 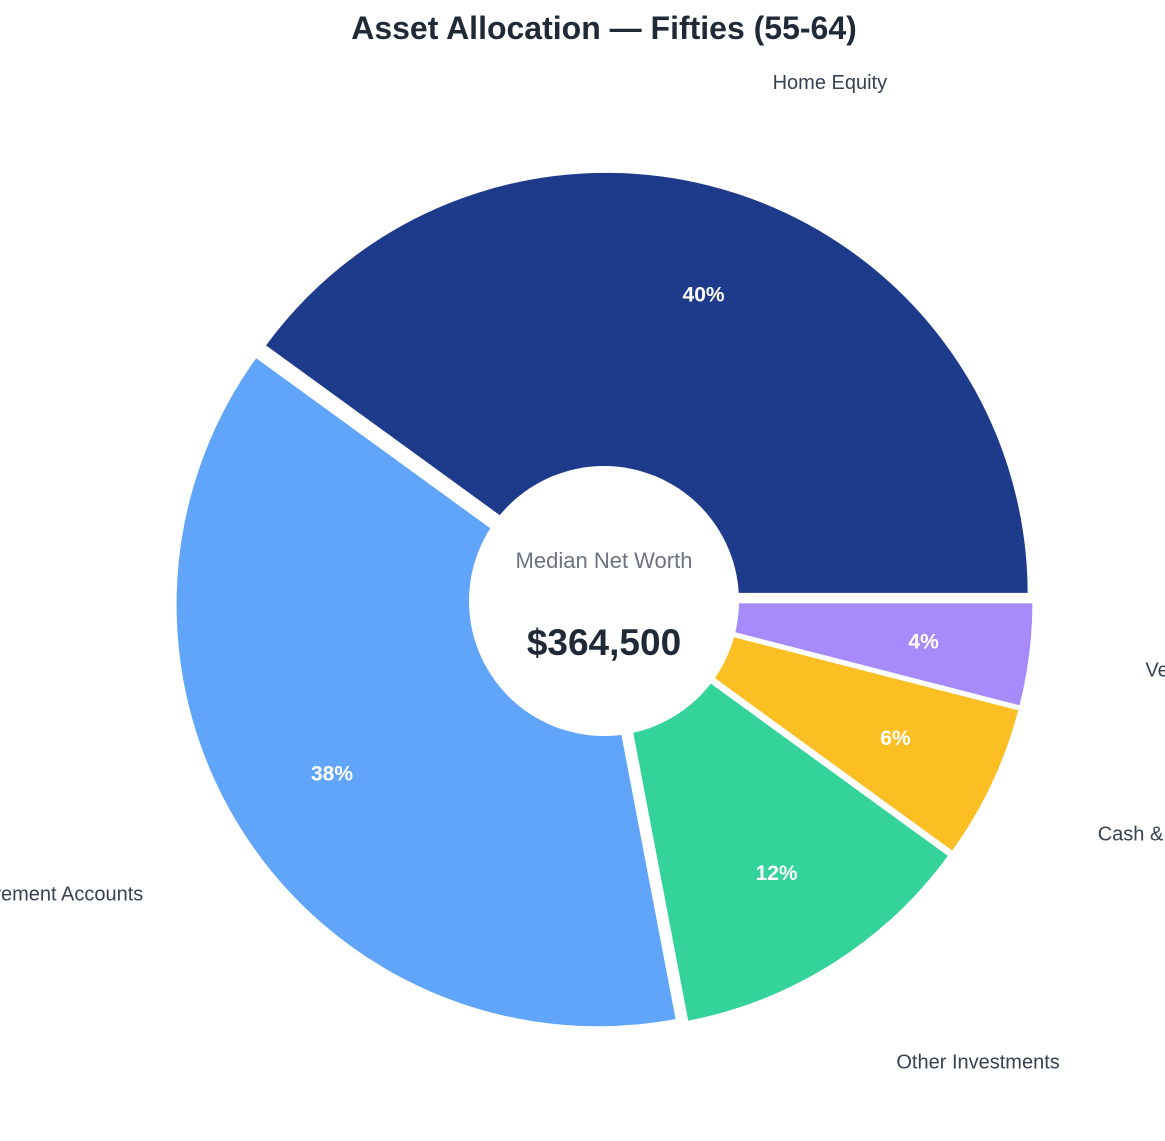 What do you see at coordinates (977, 1063) in the screenshot?
I see `slice-label: Other Investments` at bounding box center [977, 1063].